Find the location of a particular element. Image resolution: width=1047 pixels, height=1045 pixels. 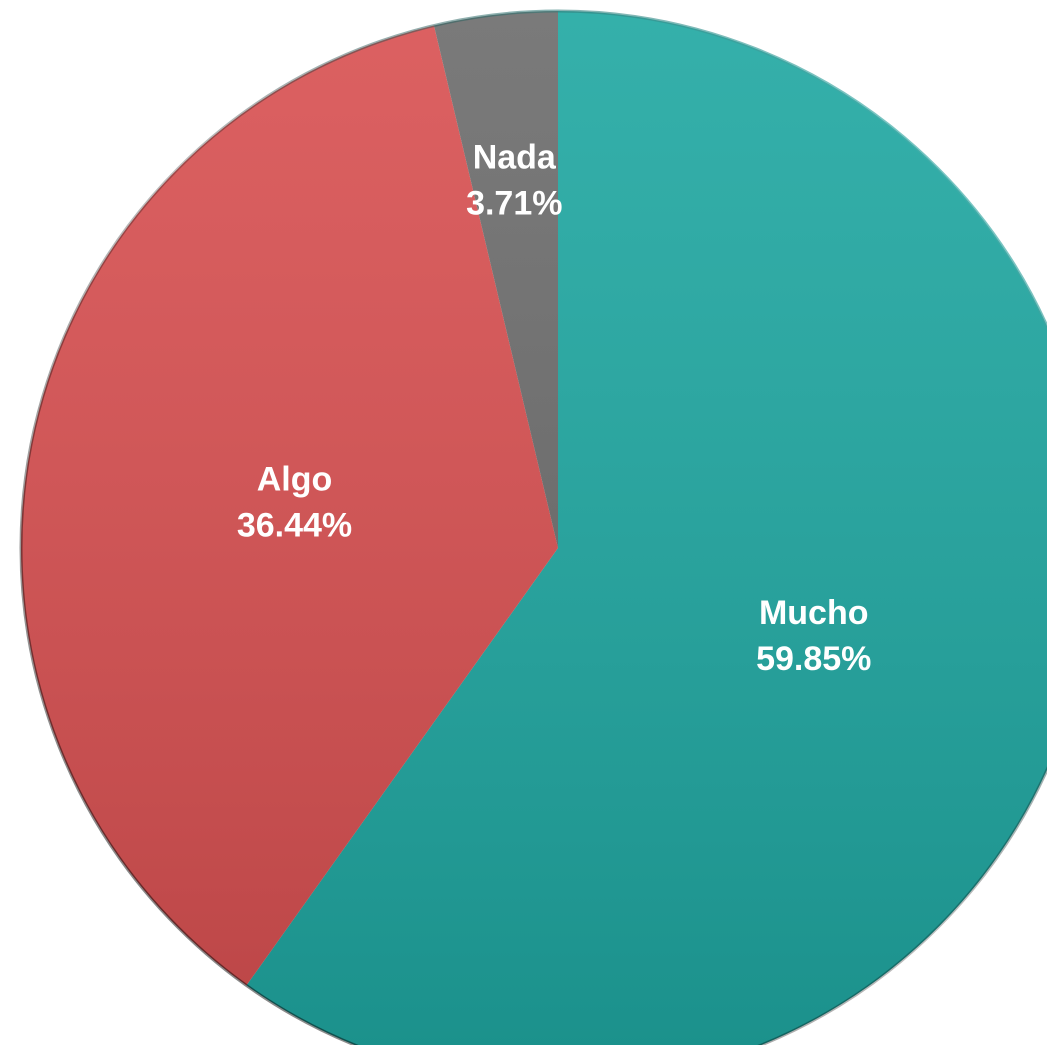

slice-value-nada: 3.71% is located at coordinates (514, 204).